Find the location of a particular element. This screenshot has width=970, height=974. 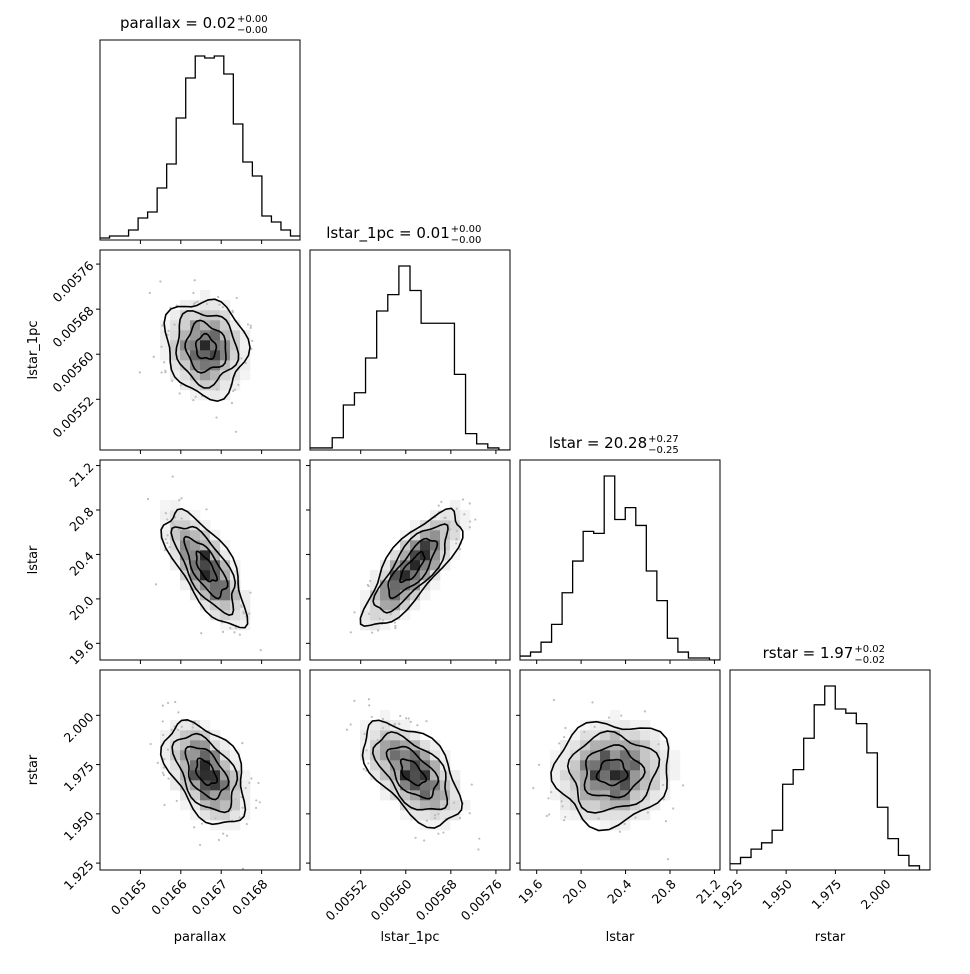

panel-content-rstar-lstar_1pc is located at coordinates (413, 774).